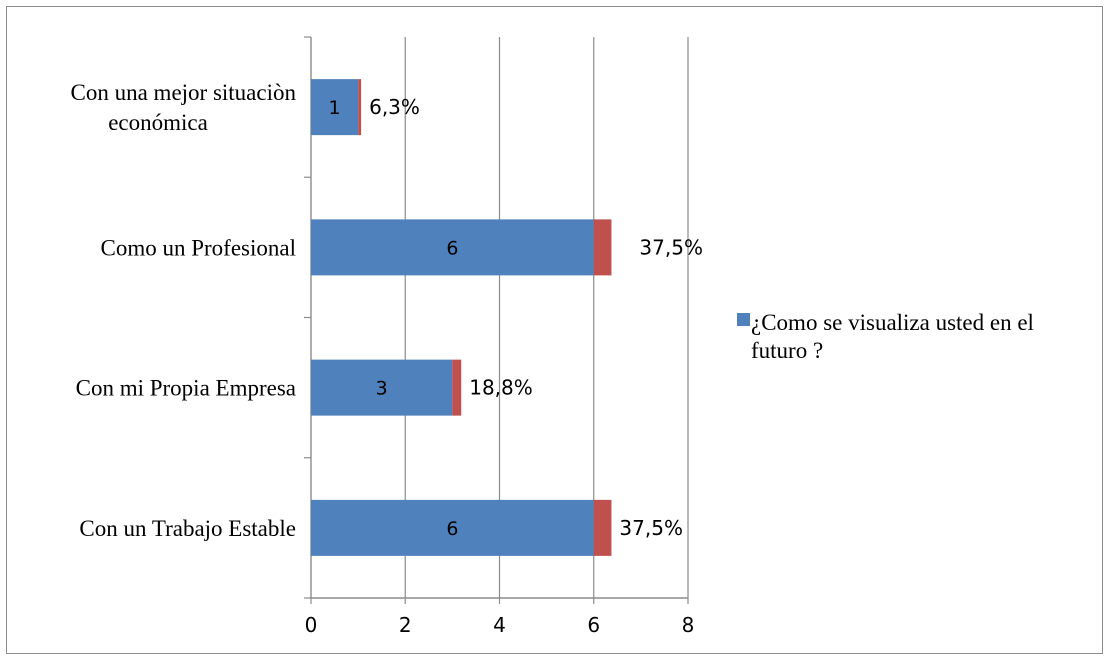 The image size is (1111, 660). What do you see at coordinates (199, 247) in the screenshot?
I see `category-label: Como un Profesional` at bounding box center [199, 247].